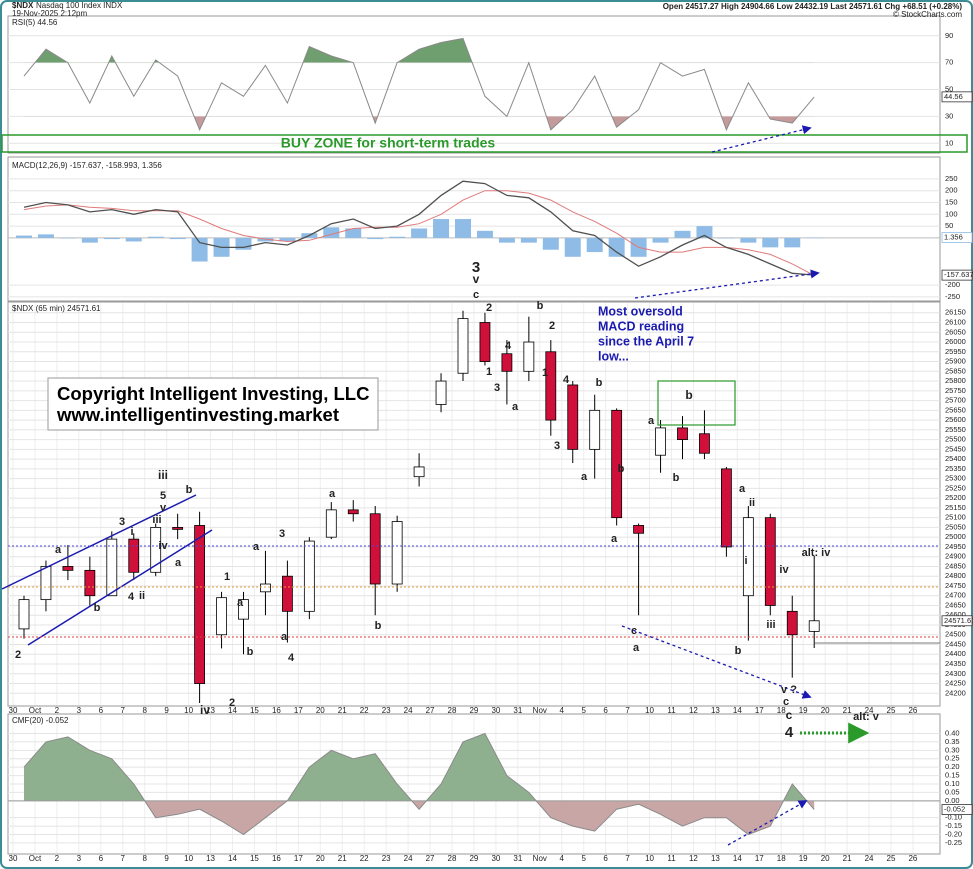  Describe the element at coordinates (693, 710) in the screenshot. I see `x-tick-label: 12` at that location.